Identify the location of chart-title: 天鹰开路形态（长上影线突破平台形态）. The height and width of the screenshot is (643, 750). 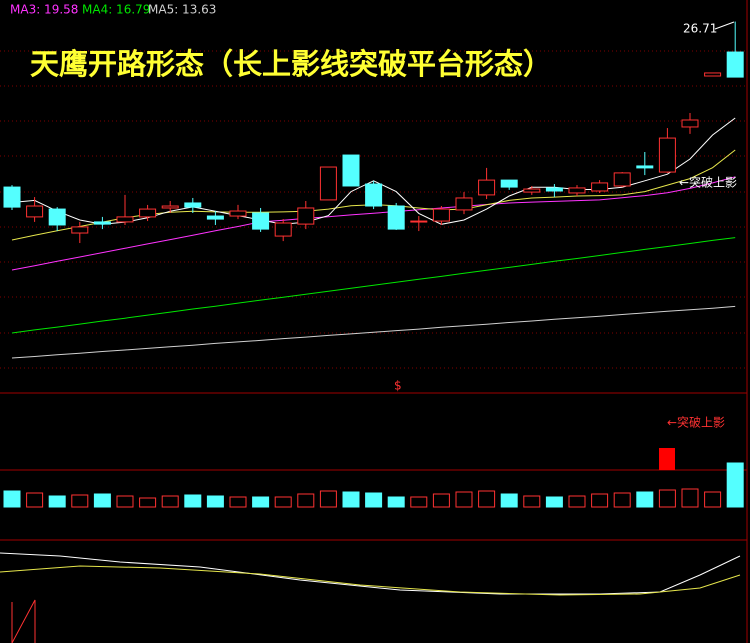
(291, 64).